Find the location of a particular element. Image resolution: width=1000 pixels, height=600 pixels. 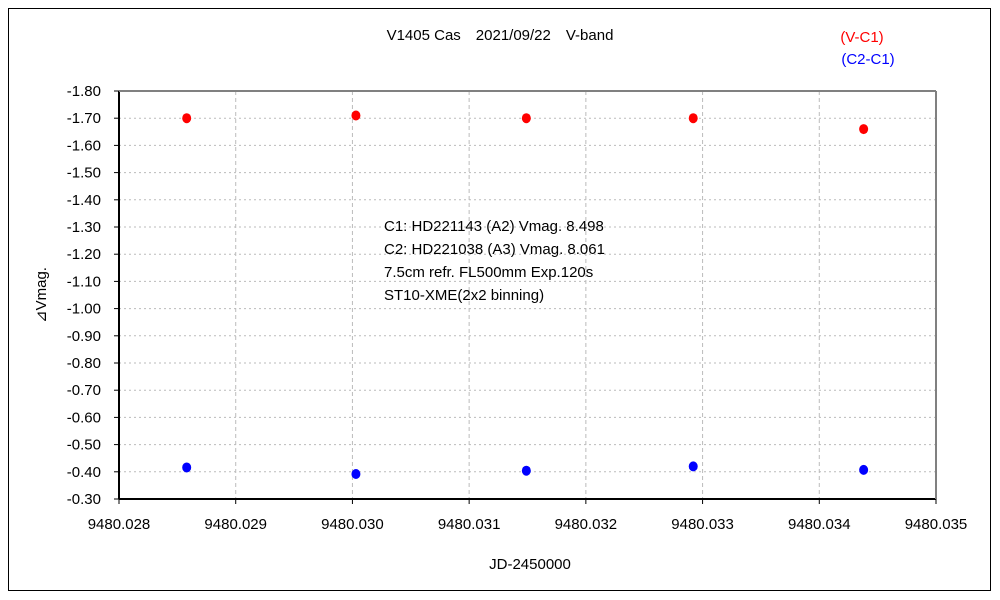

x-tick-label: 9480.035 is located at coordinates (936, 524).